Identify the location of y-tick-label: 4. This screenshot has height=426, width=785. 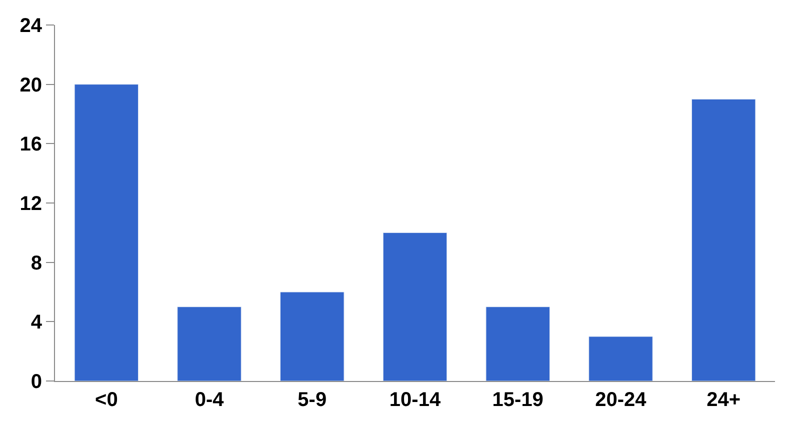
(36, 323).